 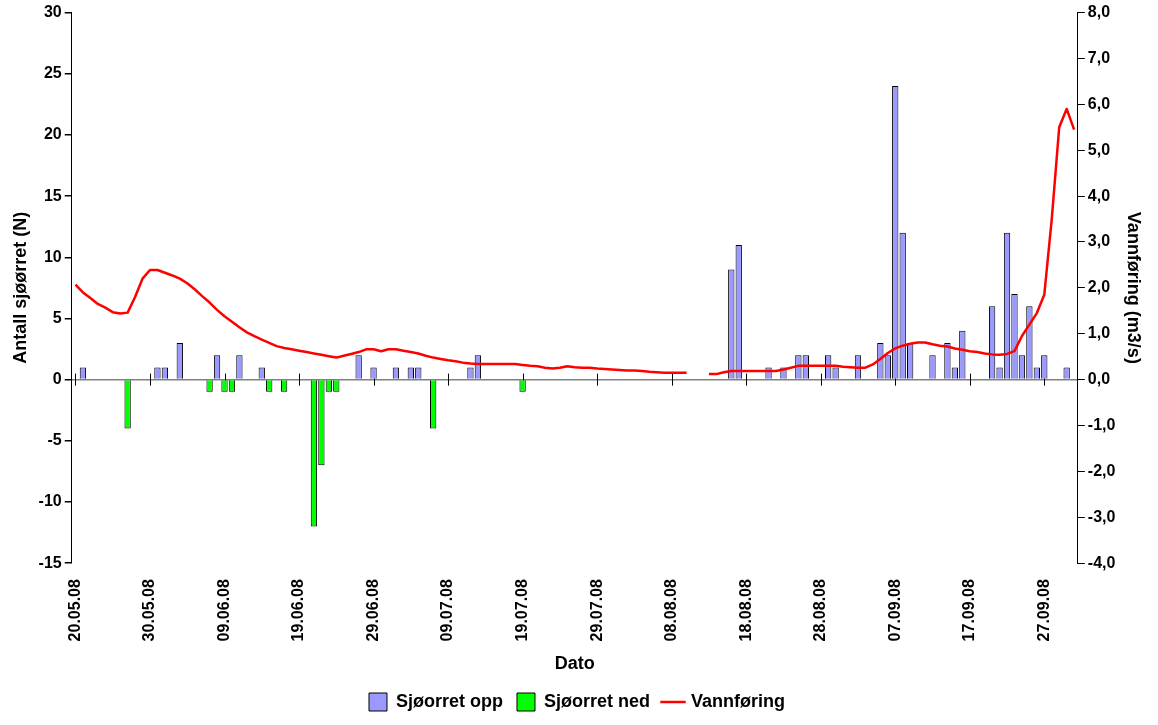 I want to click on y-tick-label: 25, so click(x=52, y=73).